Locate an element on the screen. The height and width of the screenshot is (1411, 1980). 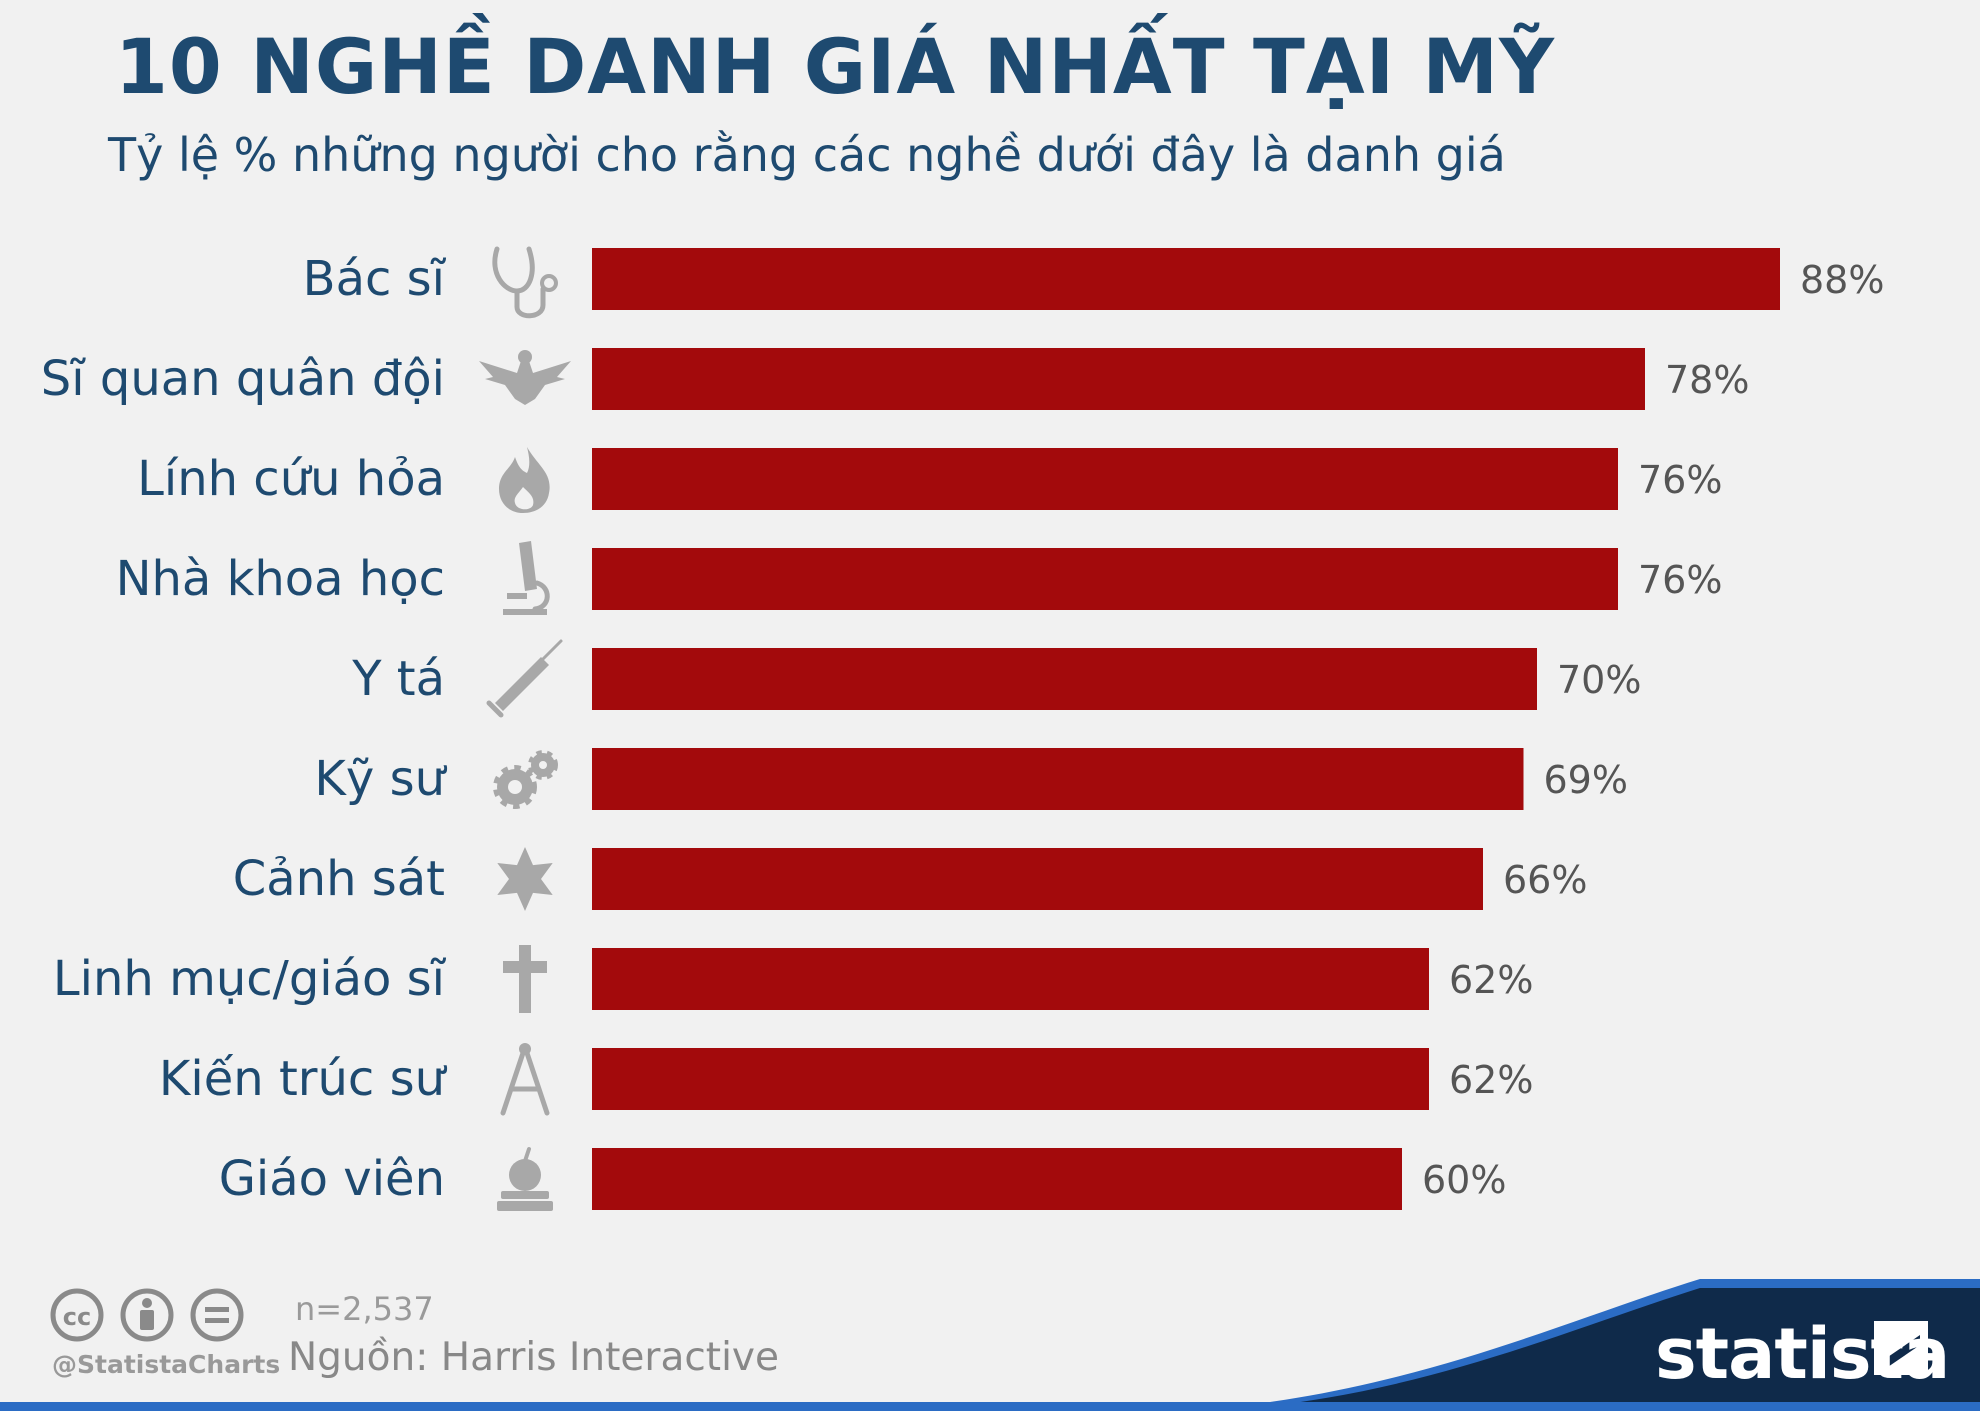
value-label: 66% is located at coordinates (1545, 880).